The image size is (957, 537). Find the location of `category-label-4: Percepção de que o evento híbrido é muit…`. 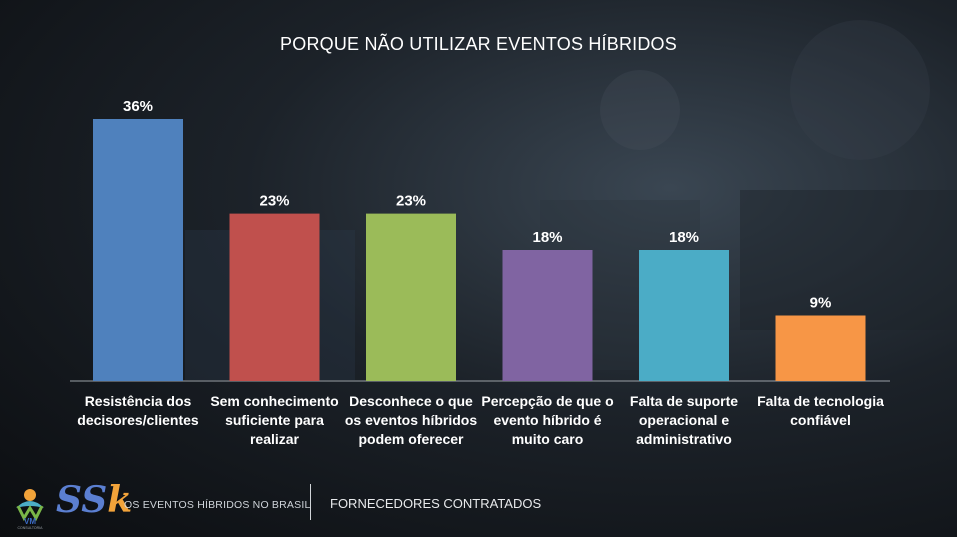

category-label-4: Percepção de que o evento híbrido é muit… is located at coordinates (547, 420).